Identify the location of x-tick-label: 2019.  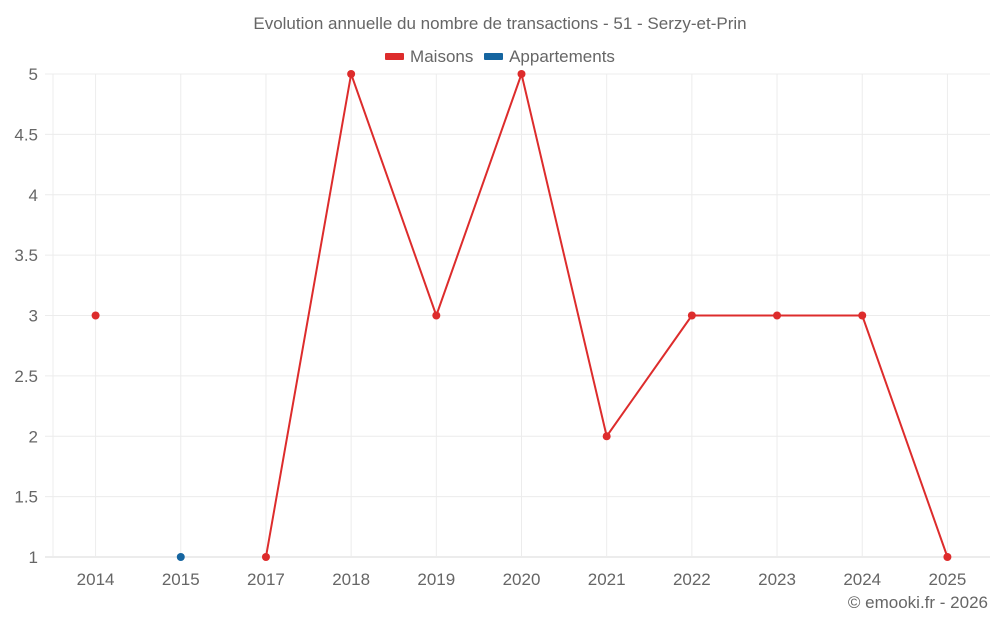
(436, 579).